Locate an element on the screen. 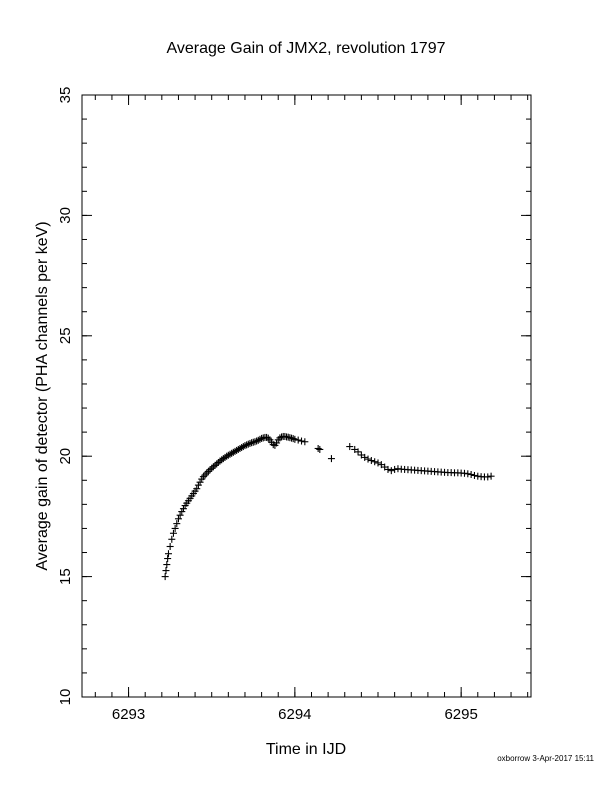  y-tick-label: 20 is located at coordinates (65, 456).